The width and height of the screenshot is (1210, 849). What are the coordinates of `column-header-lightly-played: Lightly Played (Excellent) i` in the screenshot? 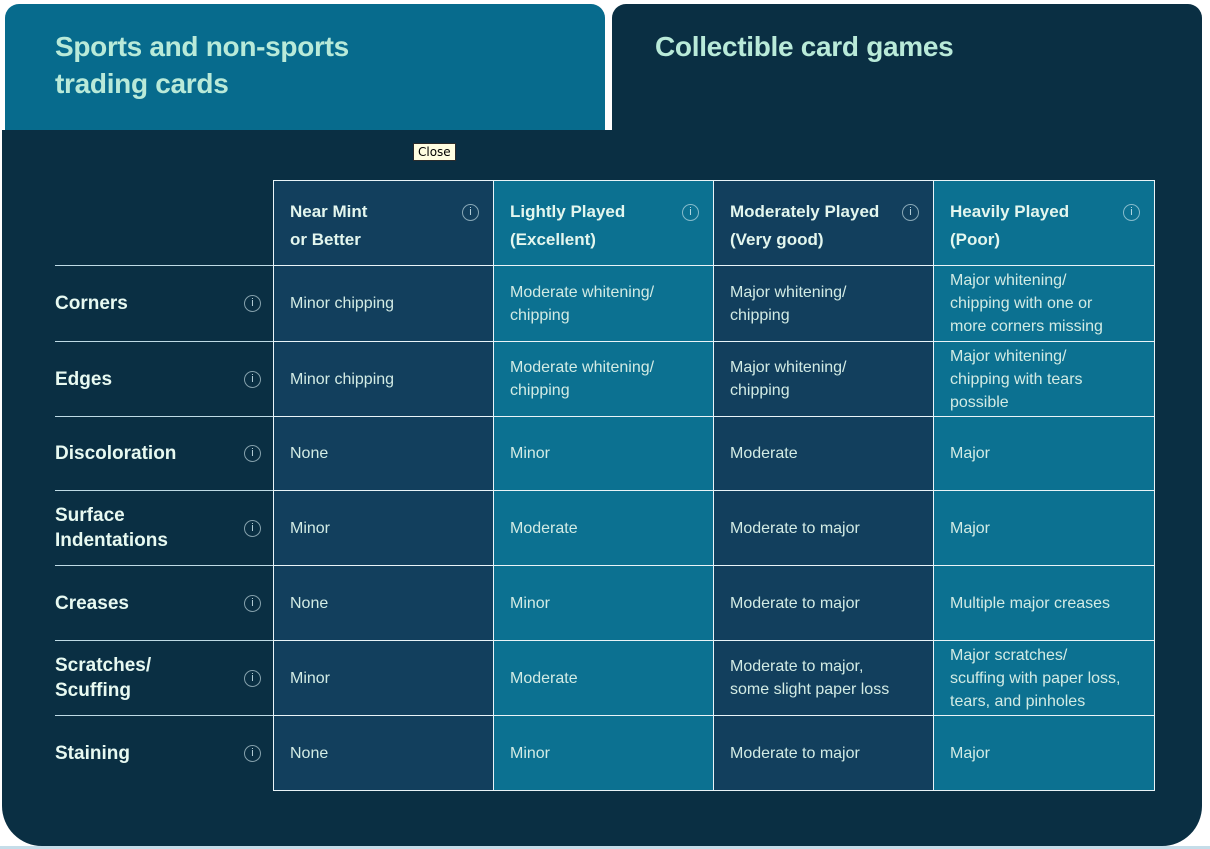 It's located at (603, 223).